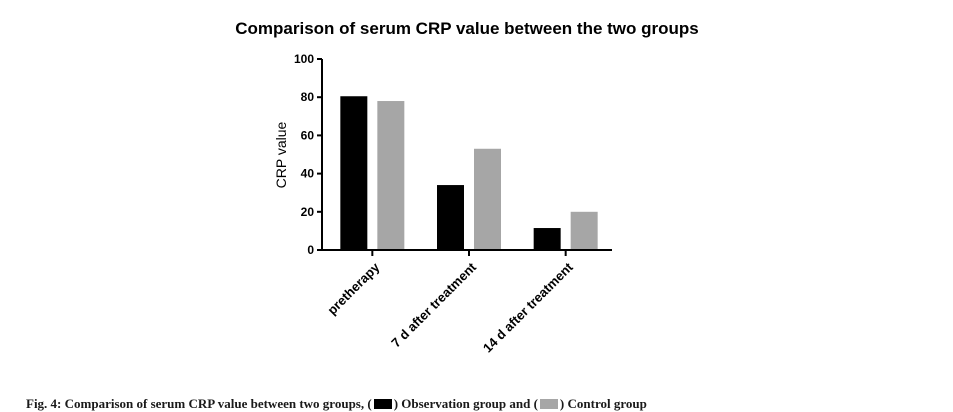  What do you see at coordinates (465, 403) in the screenshot?
I see `caption-series1: ) Observation group and (` at bounding box center [465, 403].